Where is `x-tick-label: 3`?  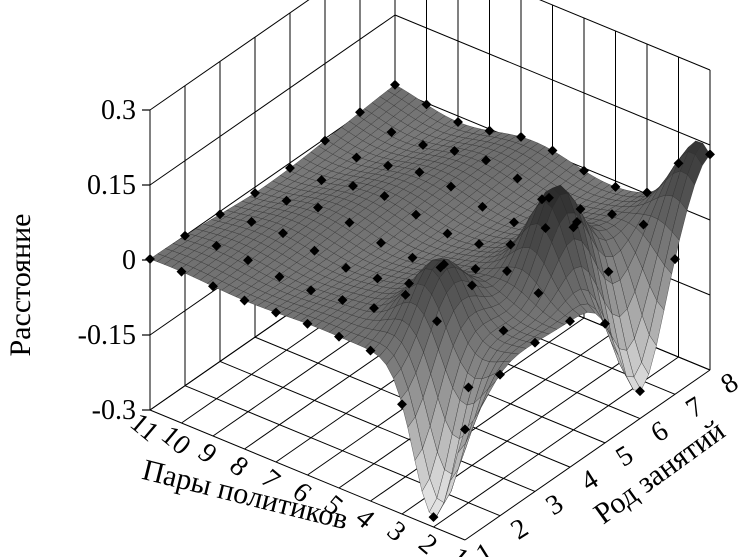 x-tick-label: 3 is located at coordinates (396, 531).